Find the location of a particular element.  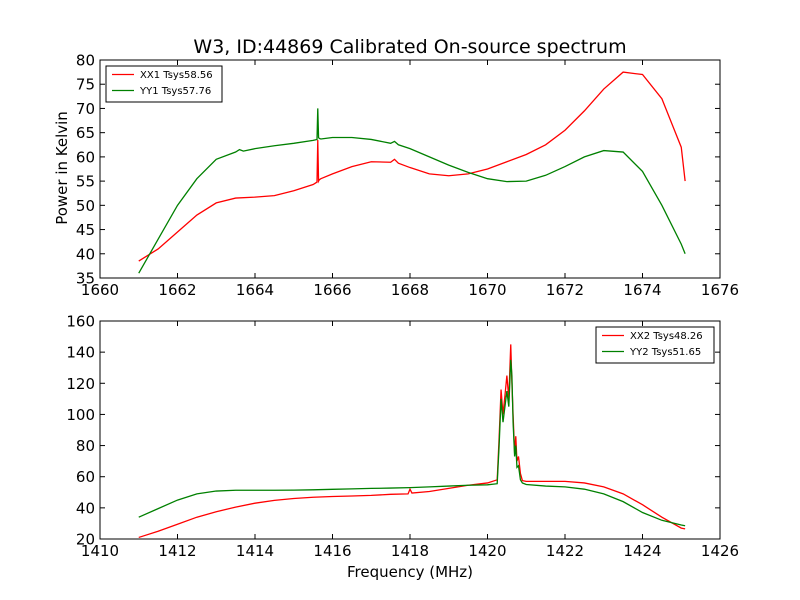

y-axis-label: Power in Kelvin is located at coordinates (62, 168).